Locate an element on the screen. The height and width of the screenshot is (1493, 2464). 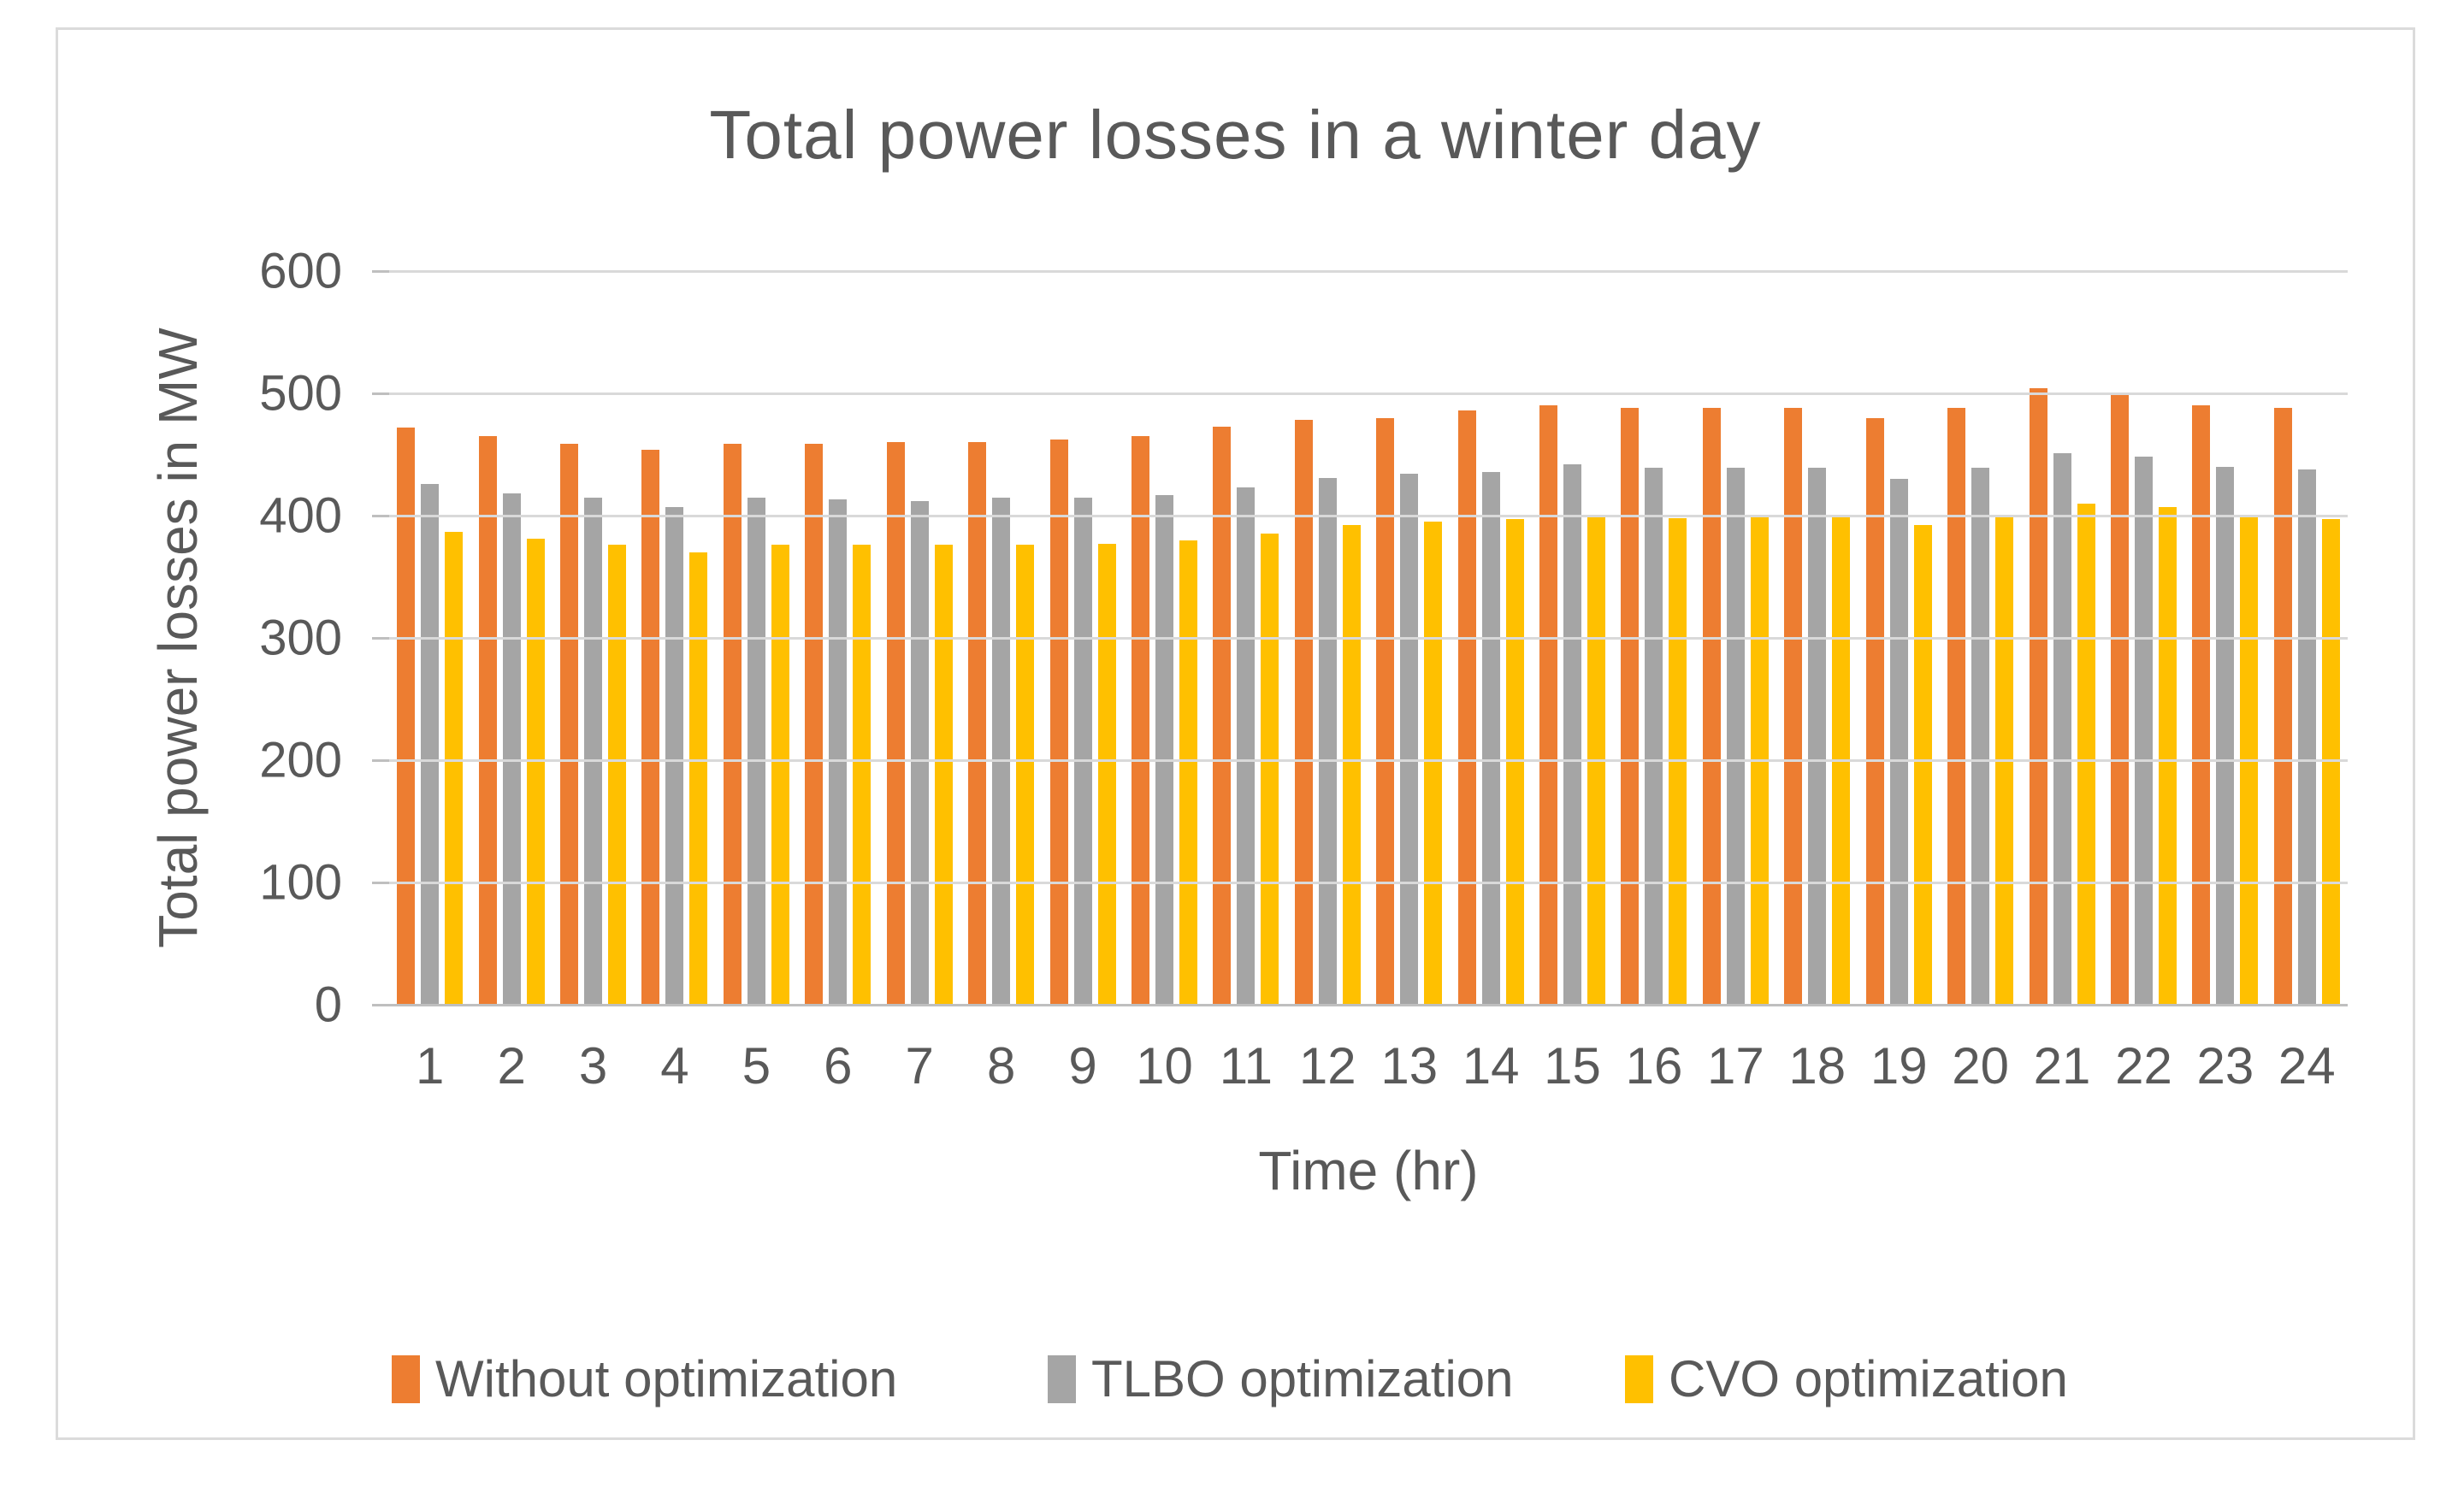
x-axis-tick-labels: 1 2 3 4 5 6 7 8 9 10 11 12 13 14 15 16 17 18 19 20 21 22 23 24 is located at coordinates (1368, 1066).